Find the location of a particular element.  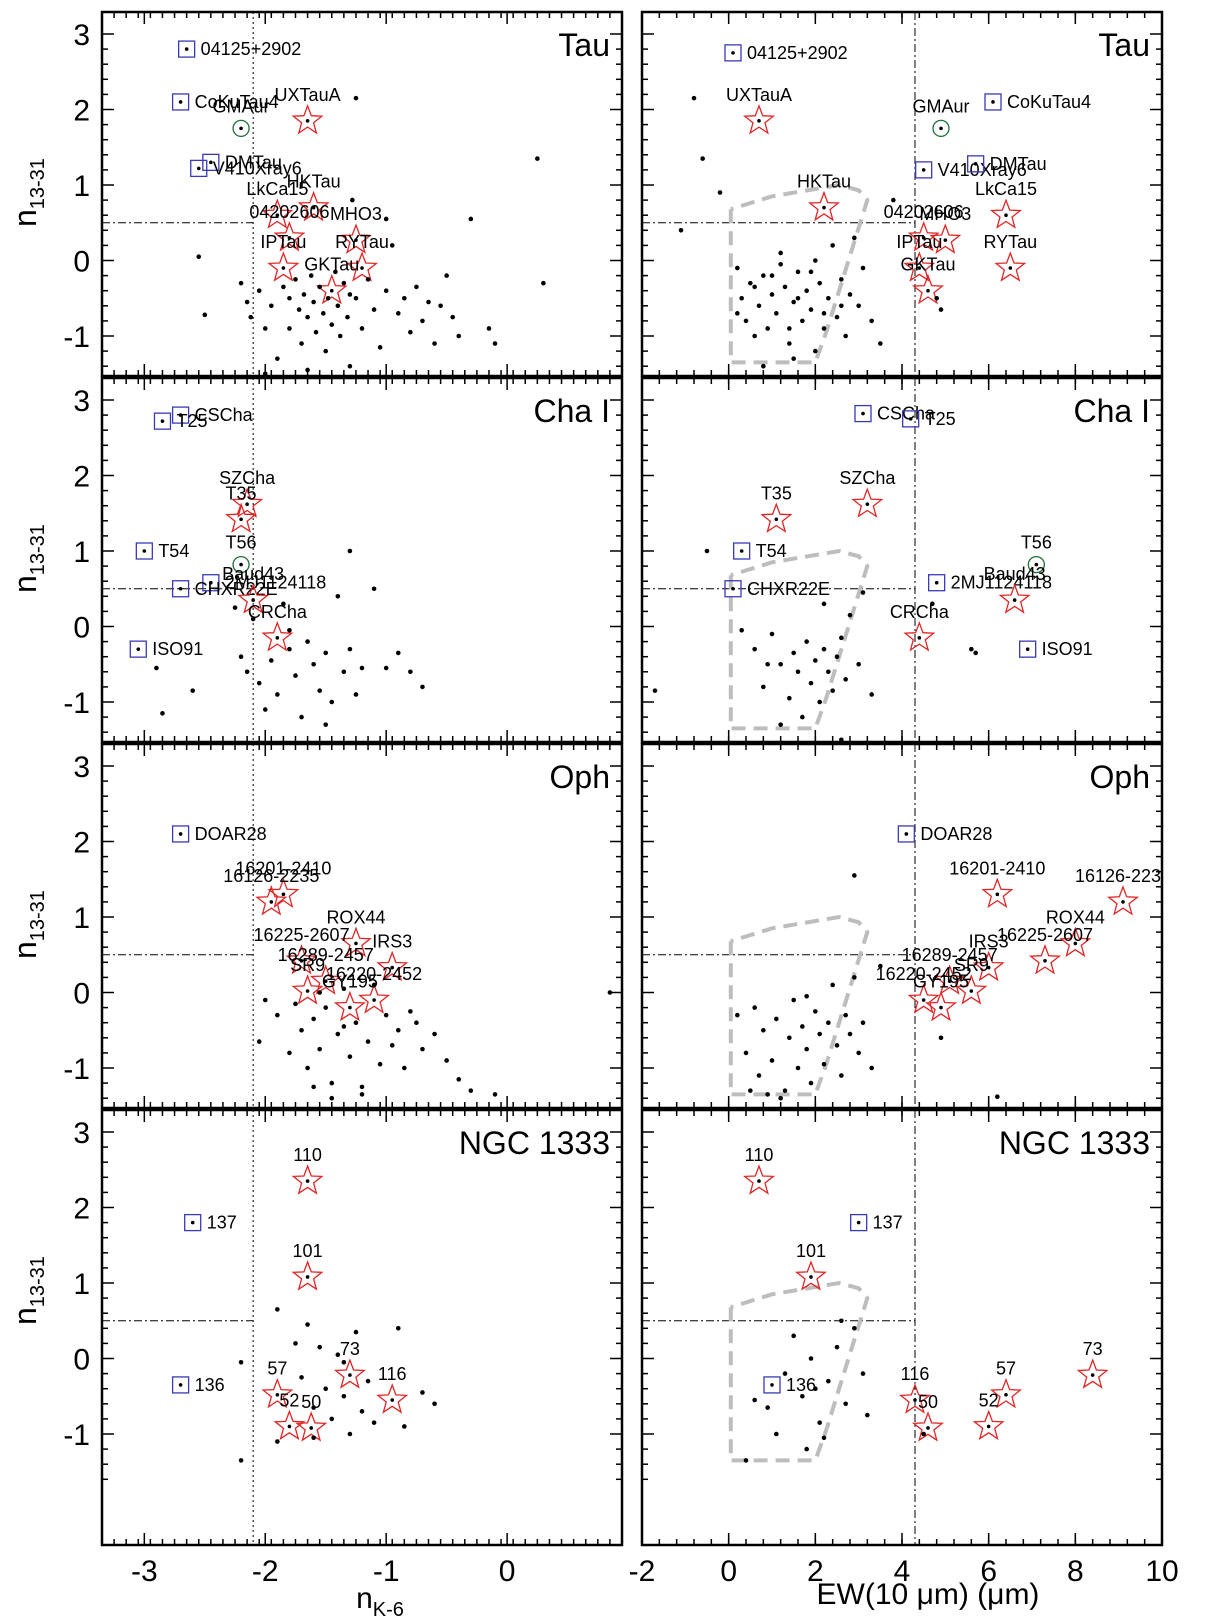

point-label: 04202606 is located at coordinates (924, 212).